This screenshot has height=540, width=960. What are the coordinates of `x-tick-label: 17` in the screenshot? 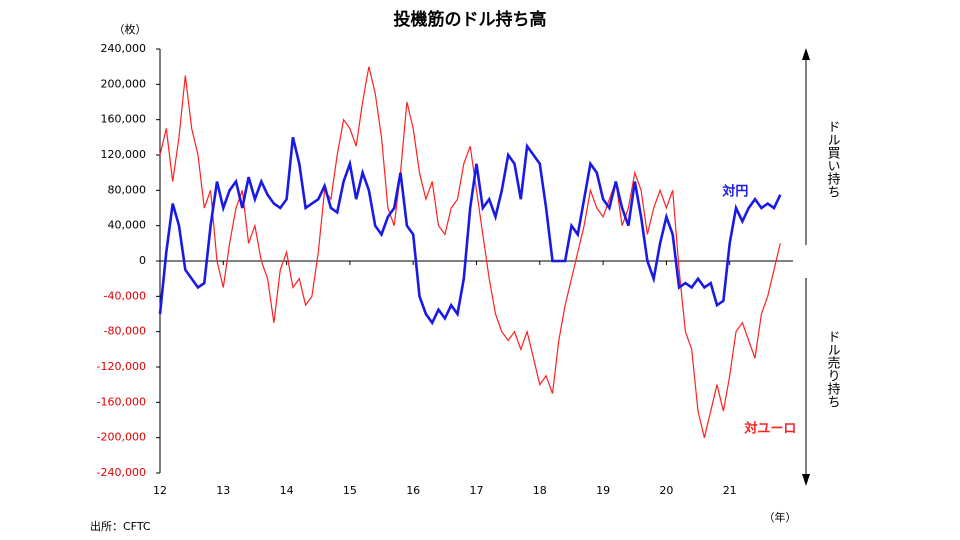 It's located at (477, 490).